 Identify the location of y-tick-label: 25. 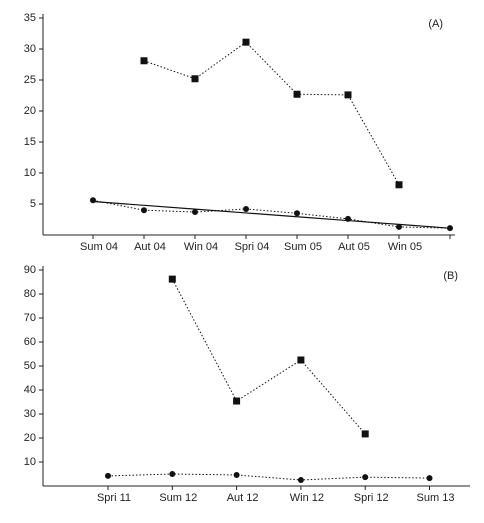
(30, 80).